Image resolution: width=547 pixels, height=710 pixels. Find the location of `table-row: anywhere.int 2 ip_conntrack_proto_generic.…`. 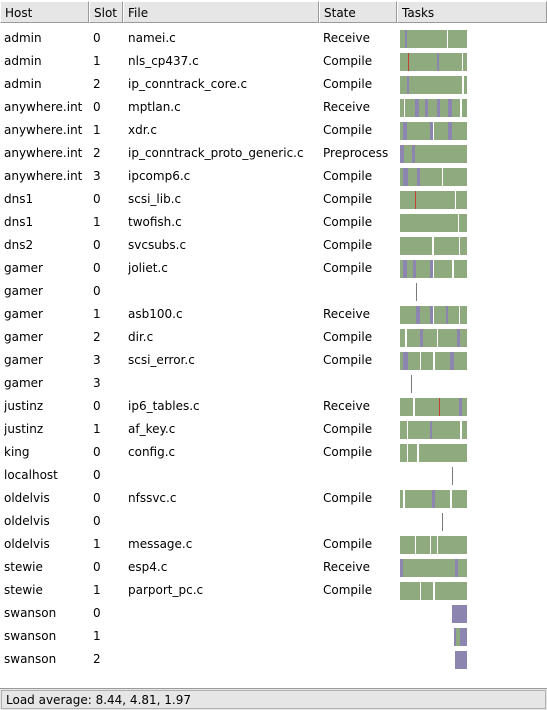

table-row: anywhere.int 2 ip_conntrack_proto_generic.… is located at coordinates (273, 153).